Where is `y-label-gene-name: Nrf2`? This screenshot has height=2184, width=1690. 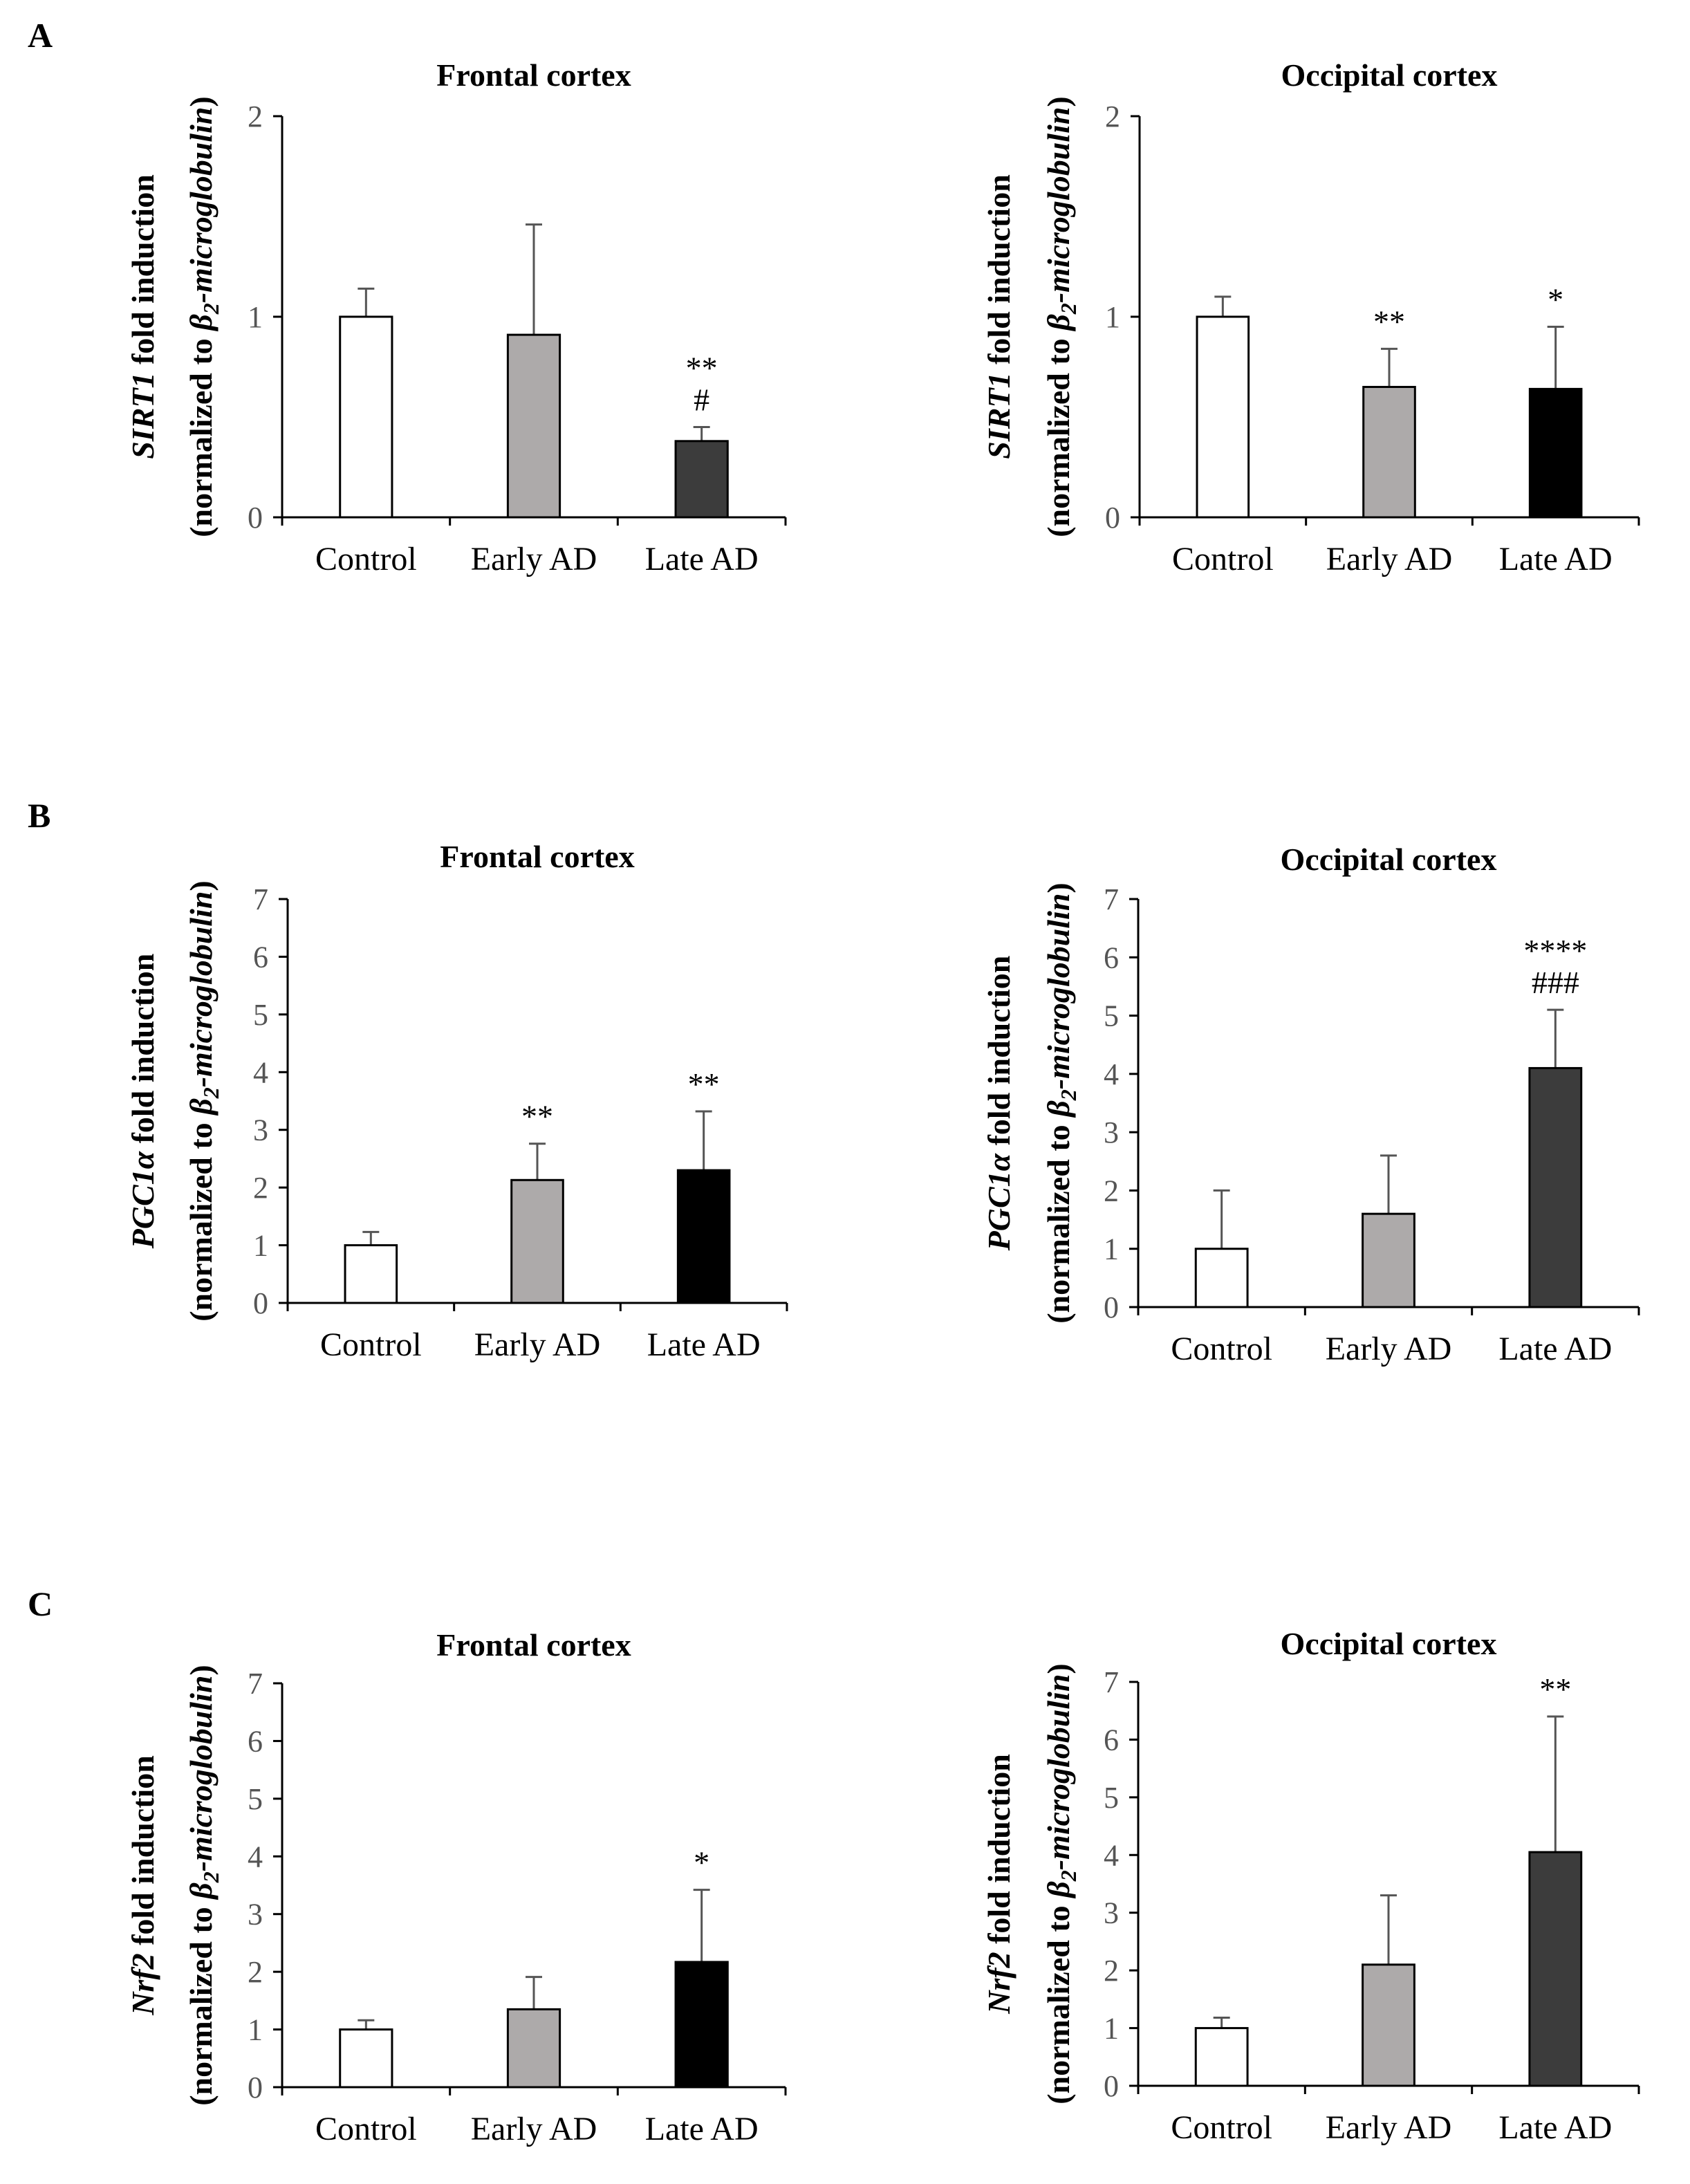
y-label-gene-name: Nrf2 is located at coordinates (142, 1984).